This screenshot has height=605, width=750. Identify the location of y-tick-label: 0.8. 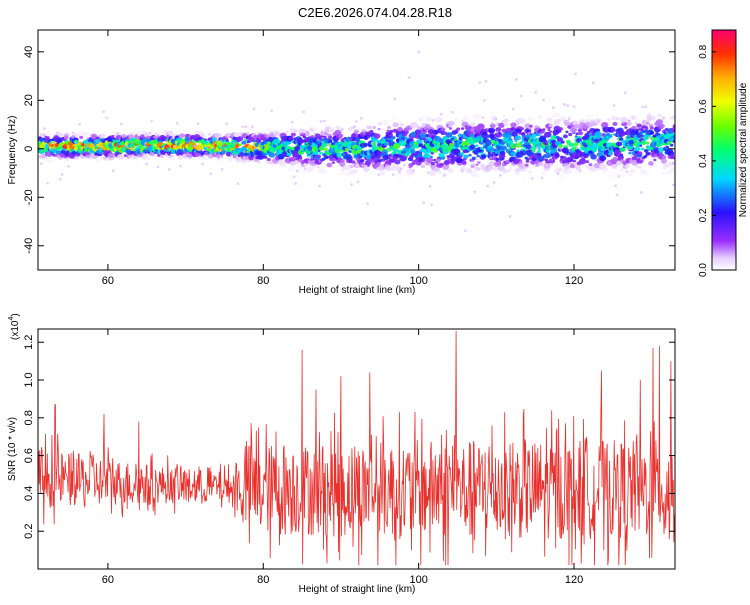
(29, 417).